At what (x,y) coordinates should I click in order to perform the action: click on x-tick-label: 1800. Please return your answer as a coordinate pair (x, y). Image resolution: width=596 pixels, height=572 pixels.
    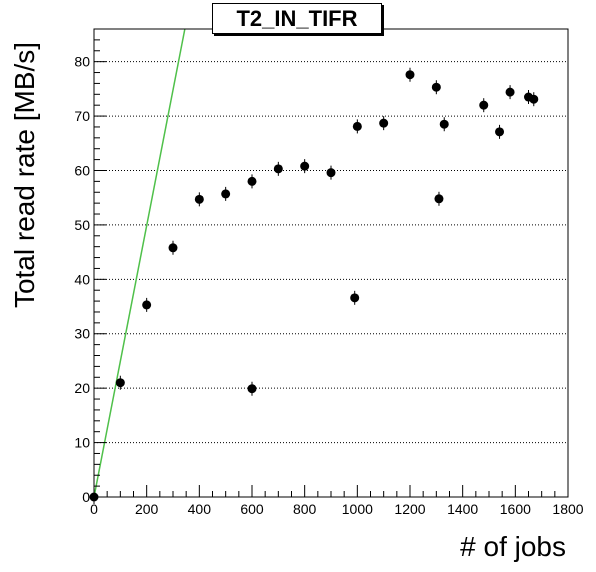
    Looking at the image, I should click on (567, 509).